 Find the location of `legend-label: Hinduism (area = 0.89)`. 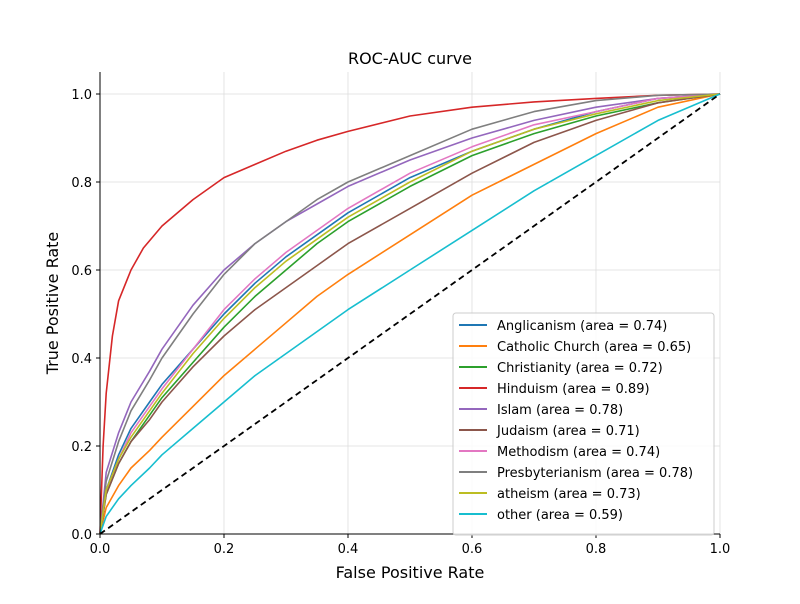

legend-label: Hinduism (area = 0.89) is located at coordinates (573, 389).